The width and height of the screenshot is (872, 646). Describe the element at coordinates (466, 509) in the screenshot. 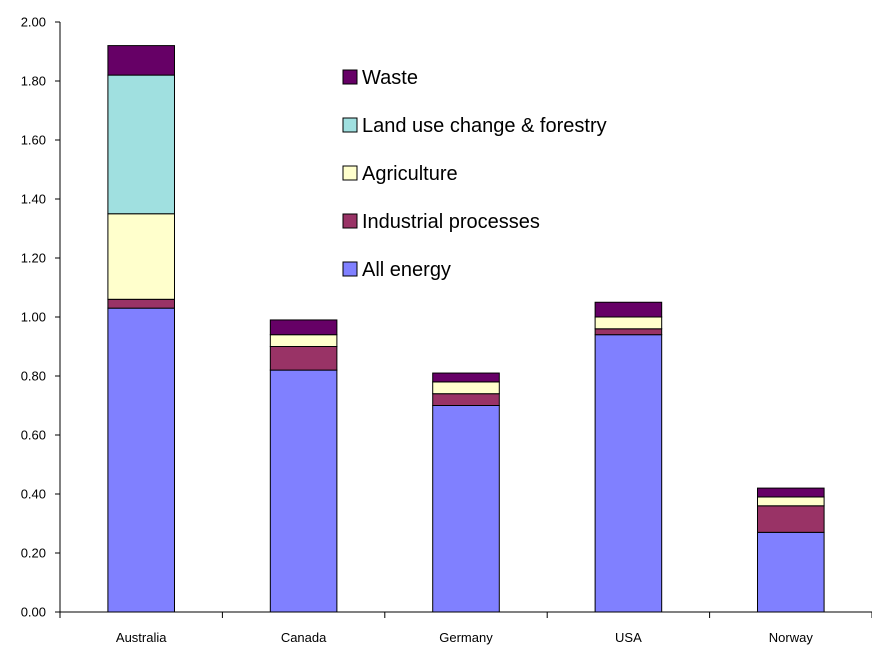

I see `bar-segment-germany-all-energy` at that location.